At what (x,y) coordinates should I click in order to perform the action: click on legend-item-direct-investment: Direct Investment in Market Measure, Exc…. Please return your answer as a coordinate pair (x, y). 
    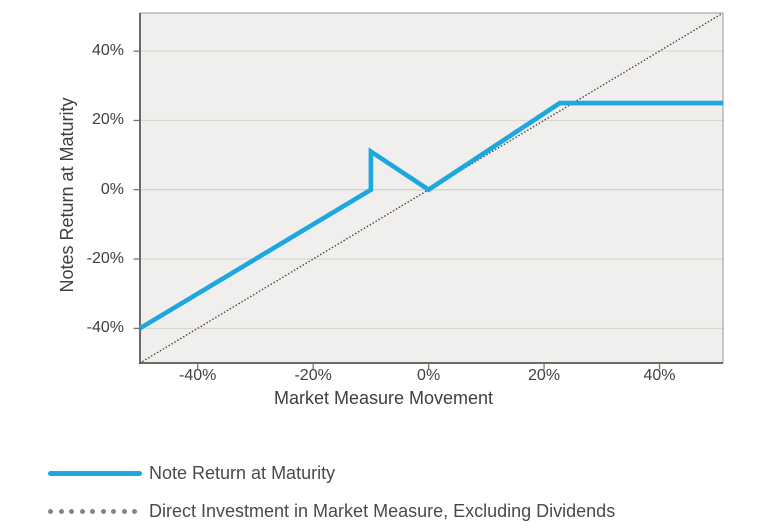
    Looking at the image, I should click on (331, 511).